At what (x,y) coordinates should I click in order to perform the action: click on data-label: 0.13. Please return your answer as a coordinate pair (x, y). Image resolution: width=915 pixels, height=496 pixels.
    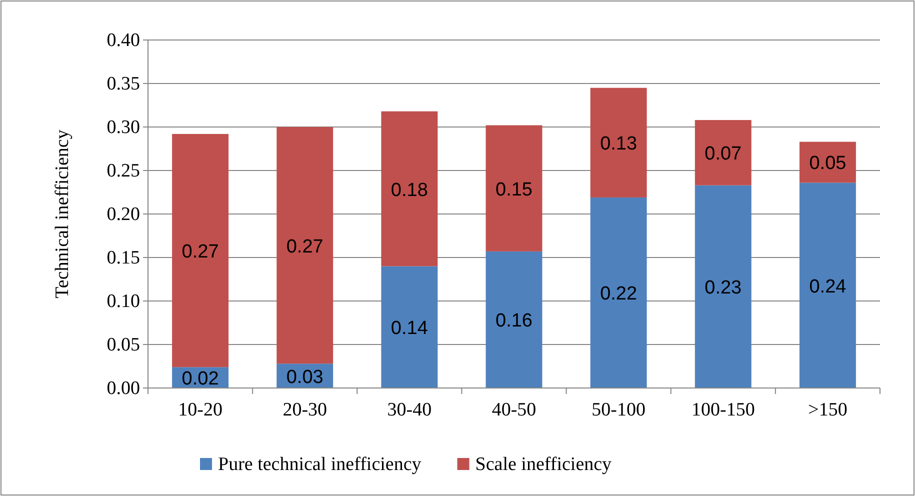
    Looking at the image, I should click on (619, 144).